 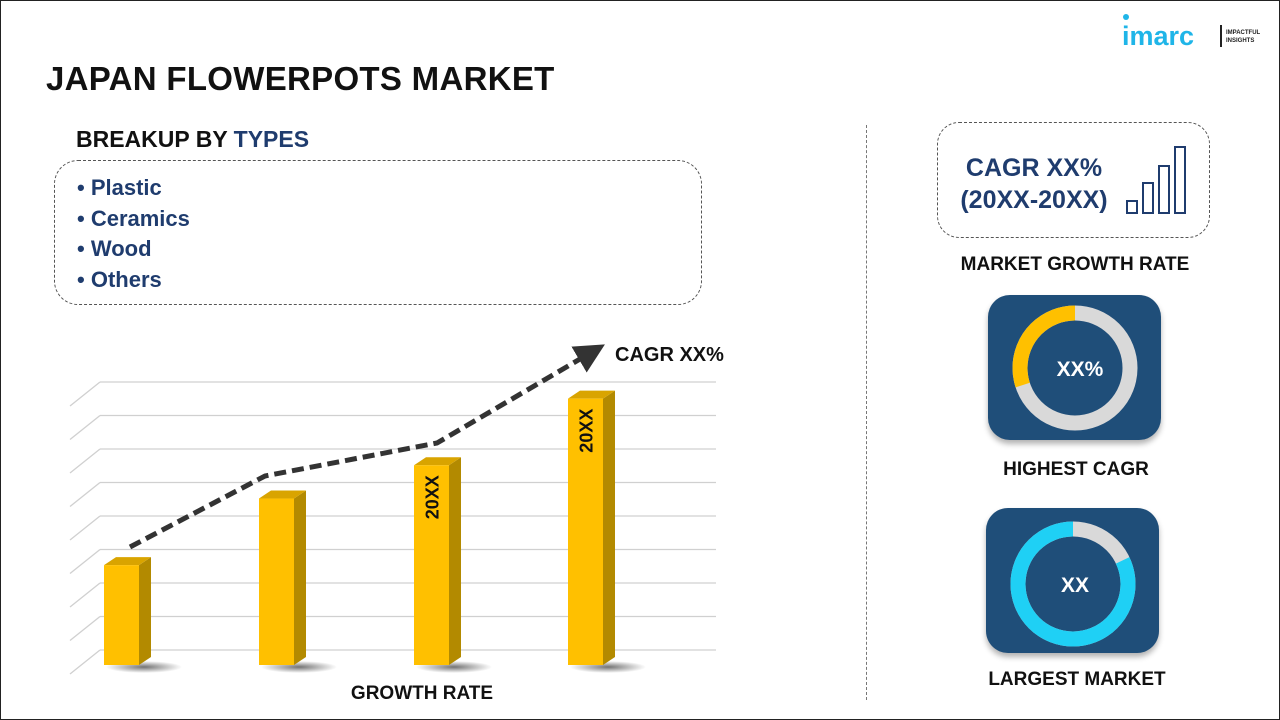 What do you see at coordinates (1034, 184) in the screenshot?
I see `cagr-text: CAGR XX% (20XX-20XX)` at bounding box center [1034, 184].